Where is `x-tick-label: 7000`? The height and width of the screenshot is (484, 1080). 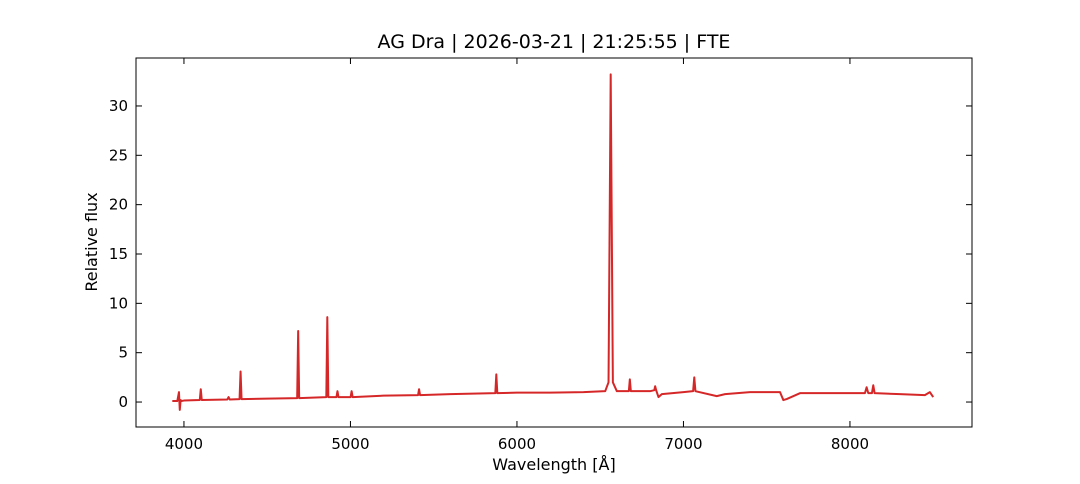 x-tick-label: 7000 is located at coordinates (683, 444).